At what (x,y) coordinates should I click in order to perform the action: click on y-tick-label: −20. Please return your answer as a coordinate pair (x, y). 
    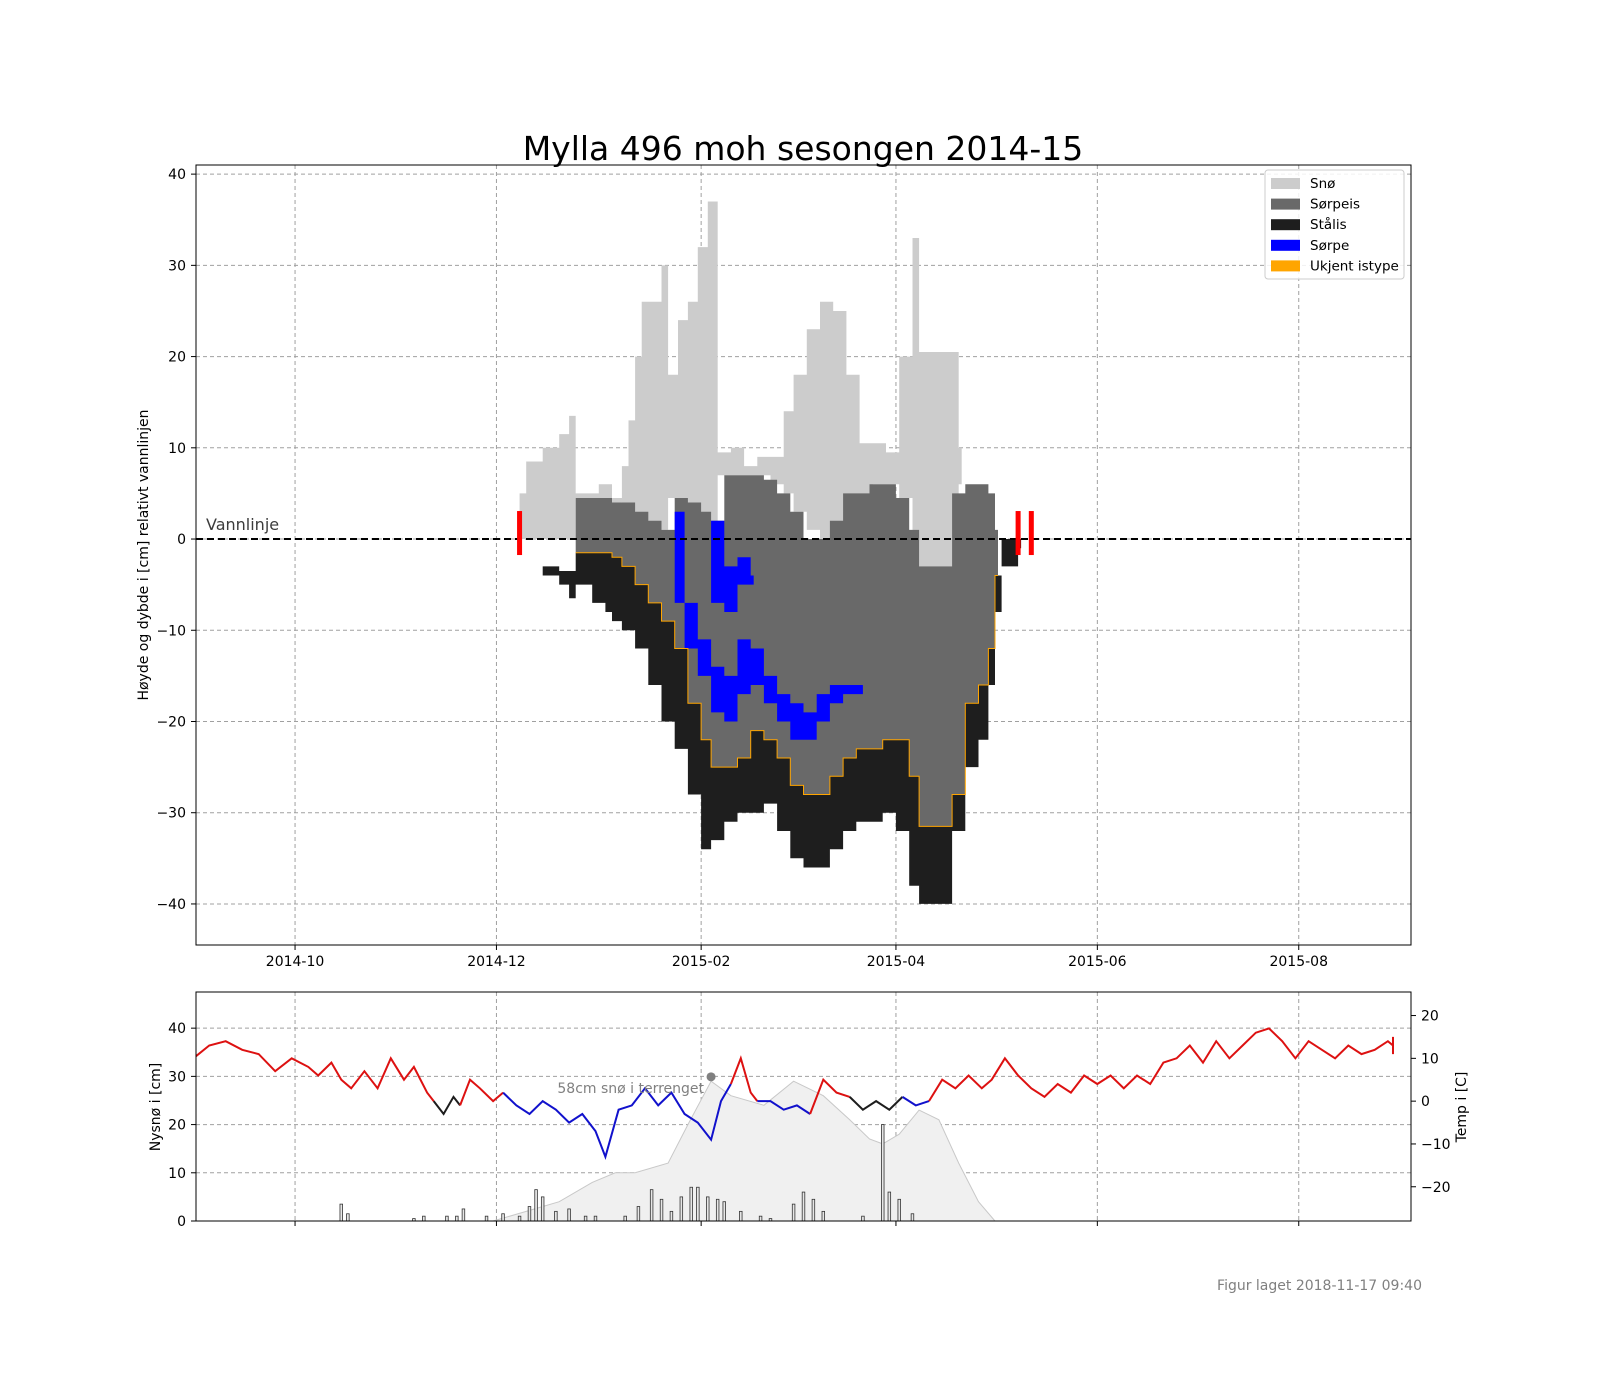
    Looking at the image, I should click on (171, 722).